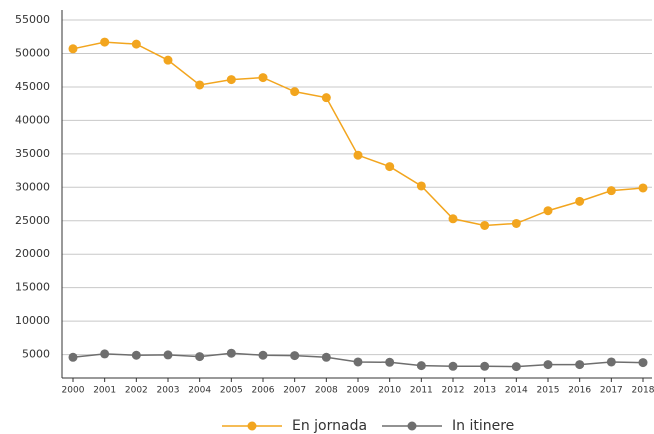 The width and height of the screenshot is (654, 434). I want to click on legend-label: En jornada, so click(329, 426).